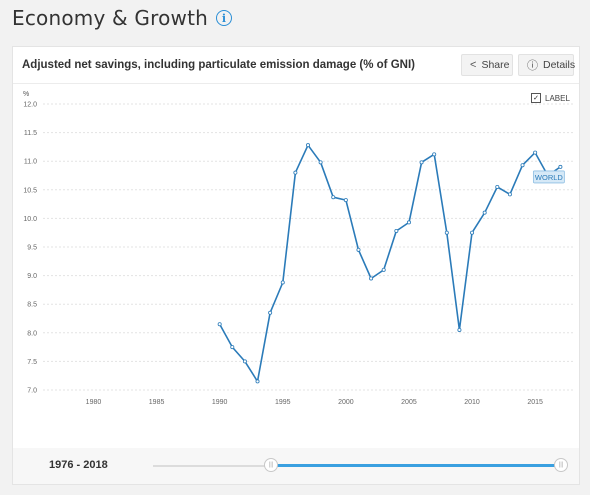 The image size is (590, 495). What do you see at coordinates (32, 362) in the screenshot?
I see `y-tick-label: 7.5` at bounding box center [32, 362].